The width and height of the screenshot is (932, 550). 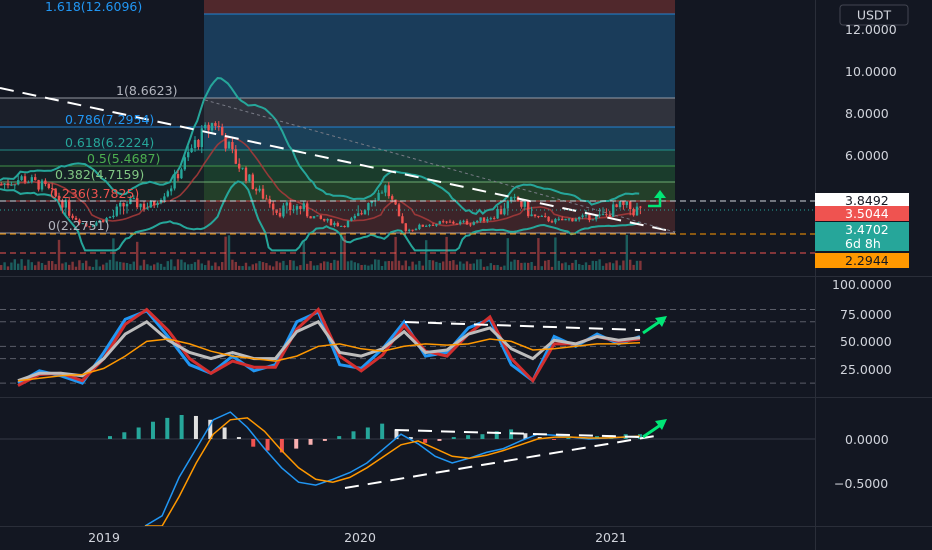 I want to click on oscillator-tick: 25.0000, so click(x=866, y=369).